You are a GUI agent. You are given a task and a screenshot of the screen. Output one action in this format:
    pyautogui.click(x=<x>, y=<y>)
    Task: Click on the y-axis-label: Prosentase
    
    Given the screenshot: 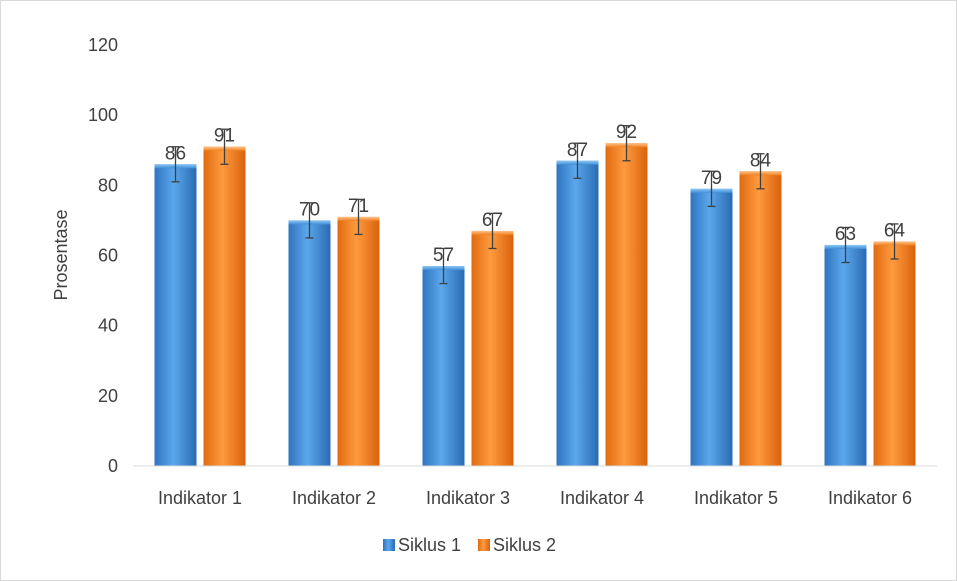 What is the action you would take?
    pyautogui.click(x=61, y=254)
    